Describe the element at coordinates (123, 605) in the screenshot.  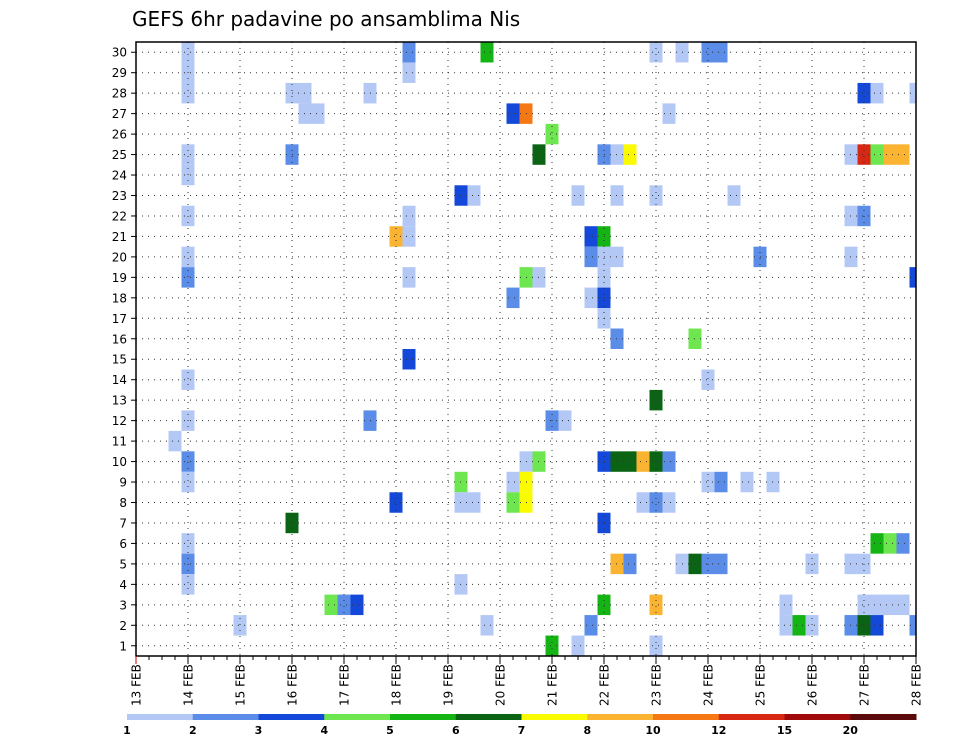
I see `y-tick-label: 3` at that location.